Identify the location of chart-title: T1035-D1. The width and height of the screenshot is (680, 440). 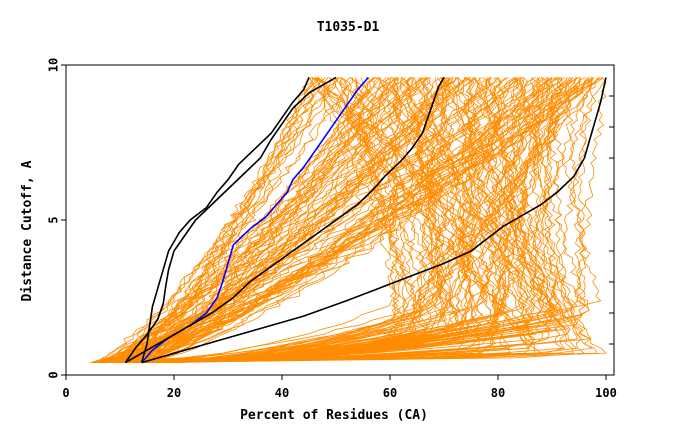
(348, 27).